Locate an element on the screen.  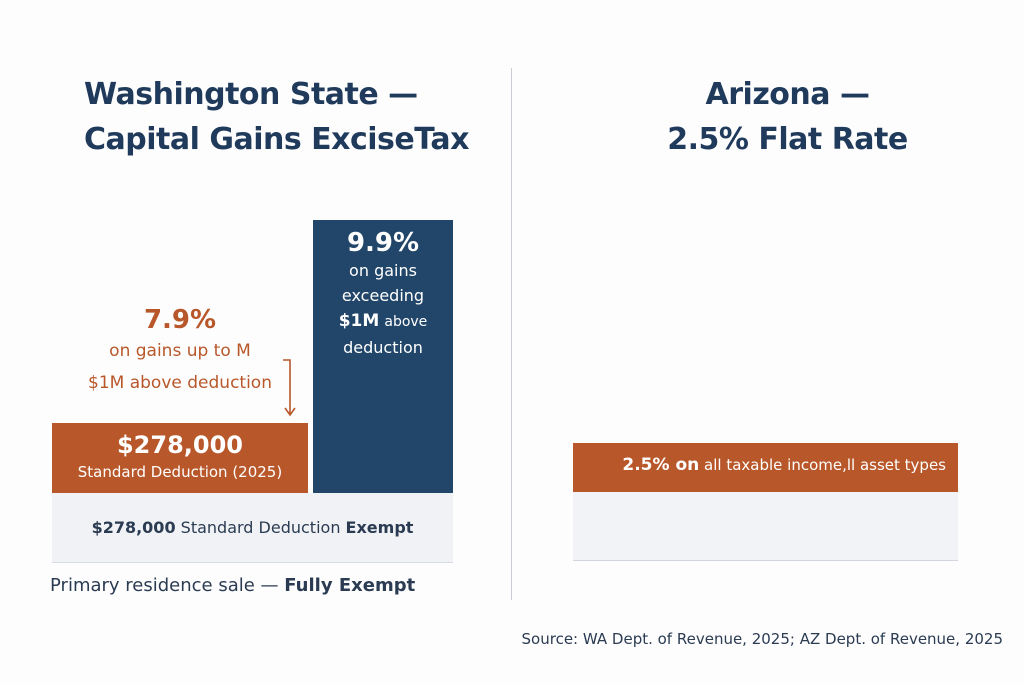
exempt-amount: $278,000 is located at coordinates (133, 527).